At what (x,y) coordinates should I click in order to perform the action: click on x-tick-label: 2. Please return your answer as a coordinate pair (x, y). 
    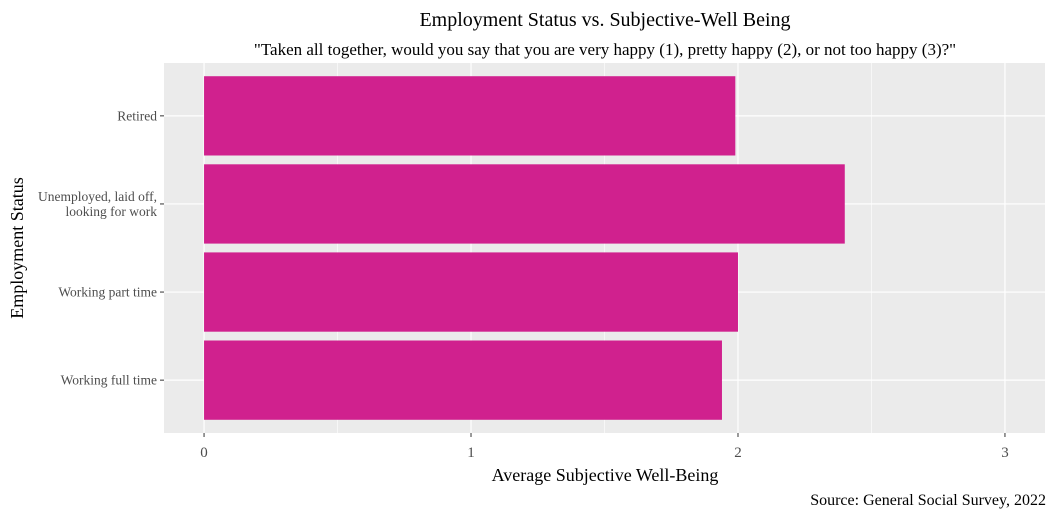
    Looking at the image, I should click on (738, 453).